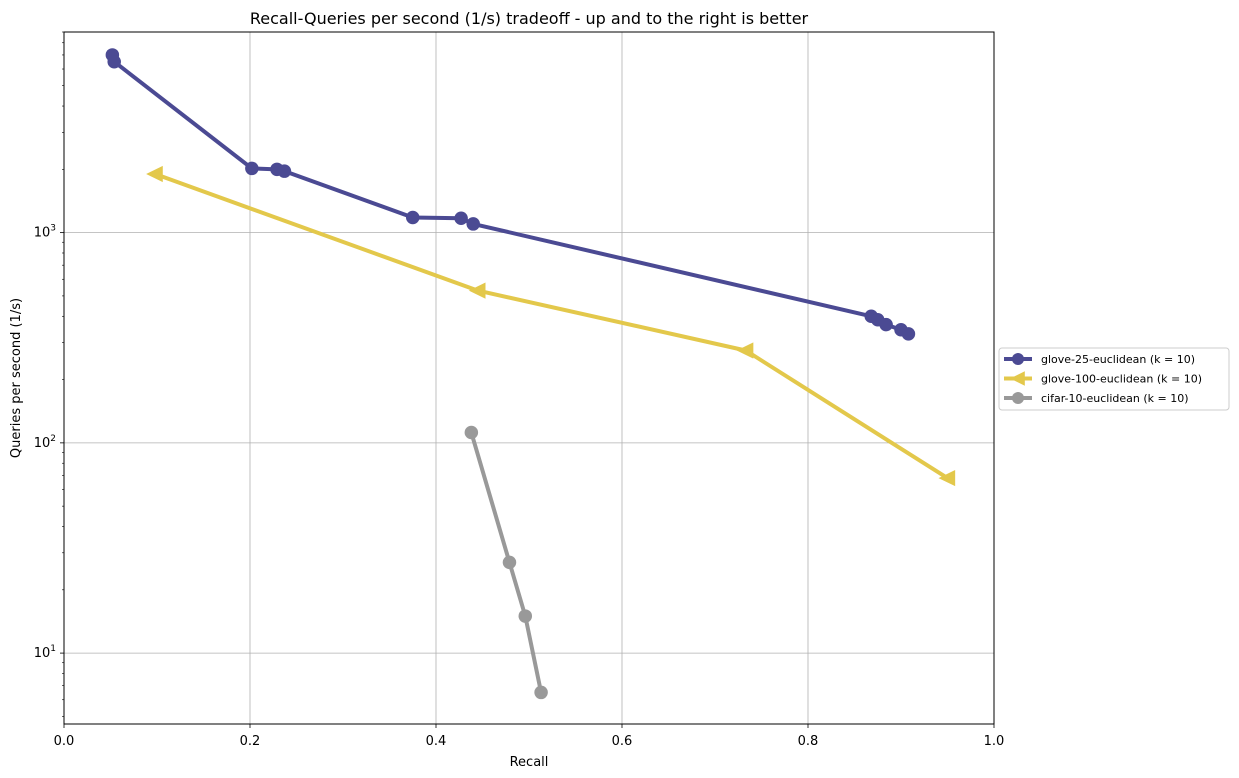 The height and width of the screenshot is (778, 1239). Describe the element at coordinates (622, 741) in the screenshot. I see `x-tick-label: 0.6` at that location.